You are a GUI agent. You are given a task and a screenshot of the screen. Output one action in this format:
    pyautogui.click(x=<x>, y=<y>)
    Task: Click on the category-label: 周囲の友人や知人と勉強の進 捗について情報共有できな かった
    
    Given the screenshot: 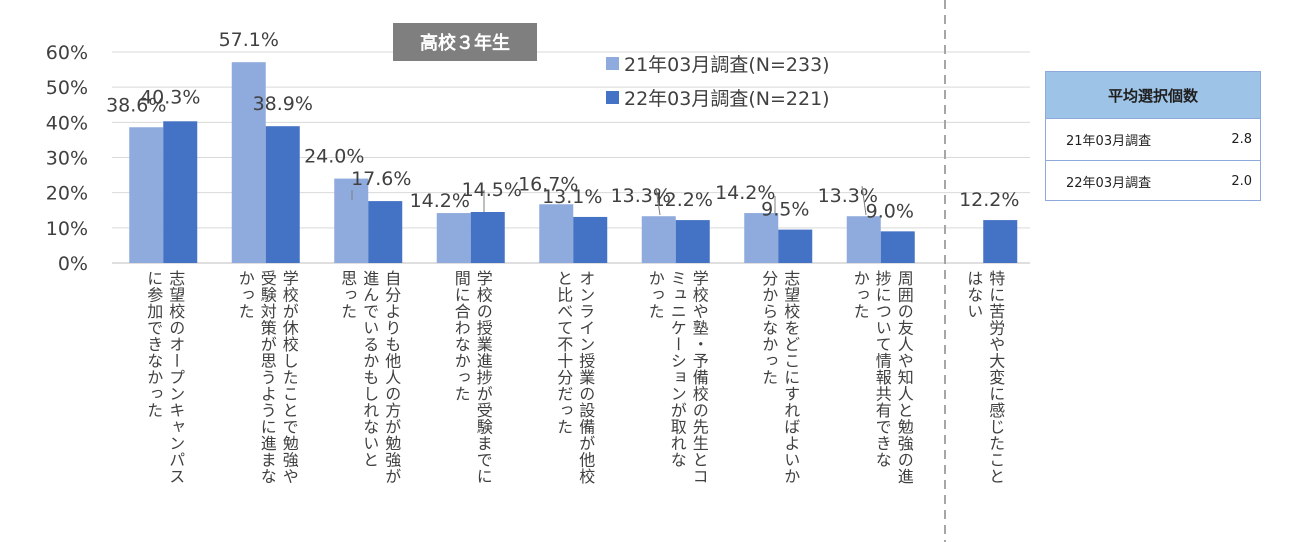 What is the action you would take?
    pyautogui.click(x=882, y=406)
    